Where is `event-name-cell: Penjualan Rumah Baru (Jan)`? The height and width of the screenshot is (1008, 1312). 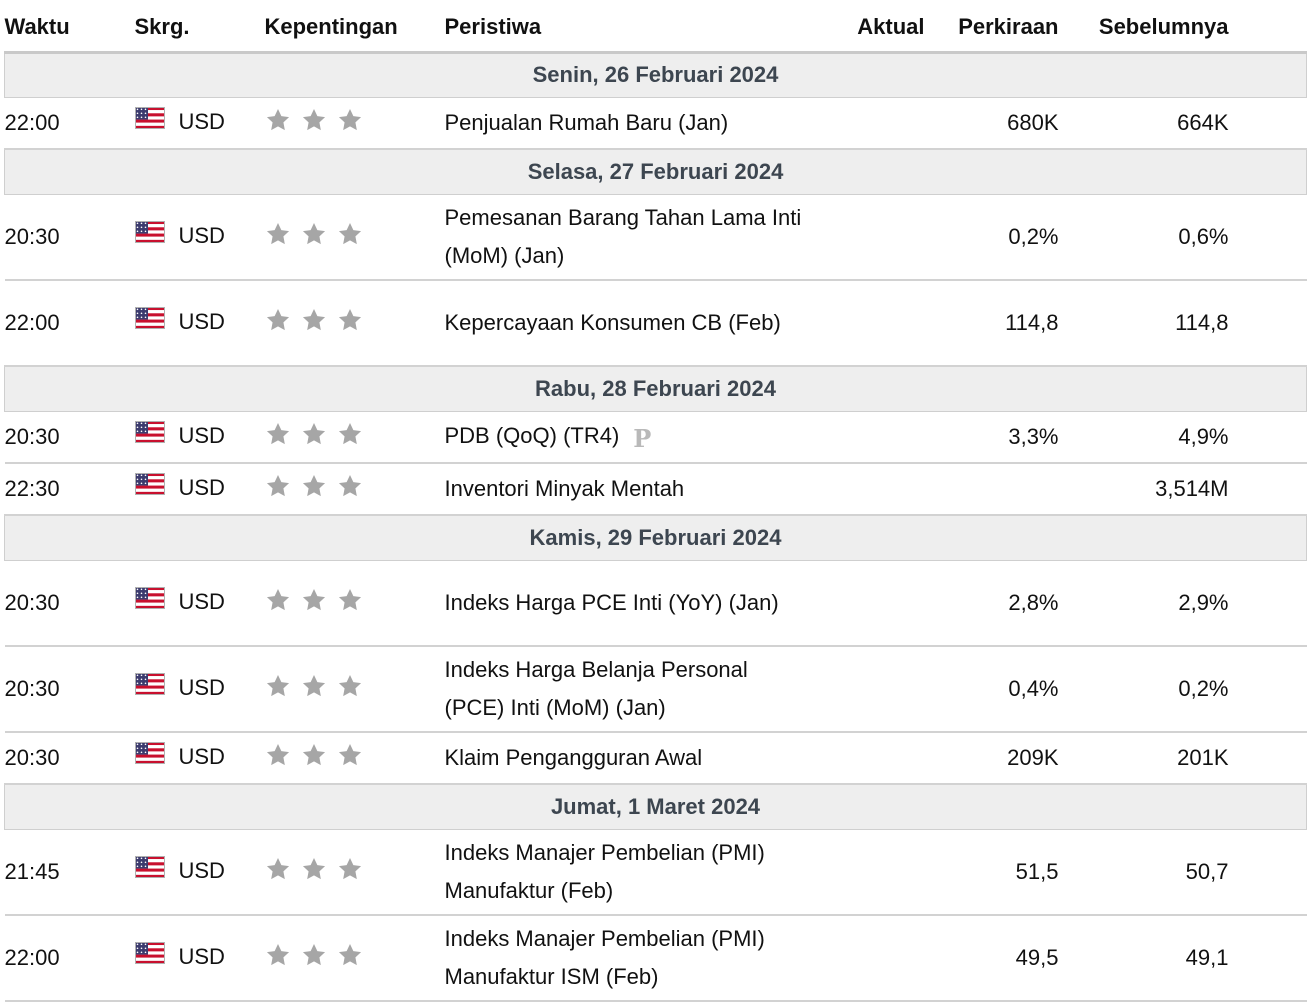
event-name-cell: Penjualan Rumah Baru (Jan) is located at coordinates (625, 123).